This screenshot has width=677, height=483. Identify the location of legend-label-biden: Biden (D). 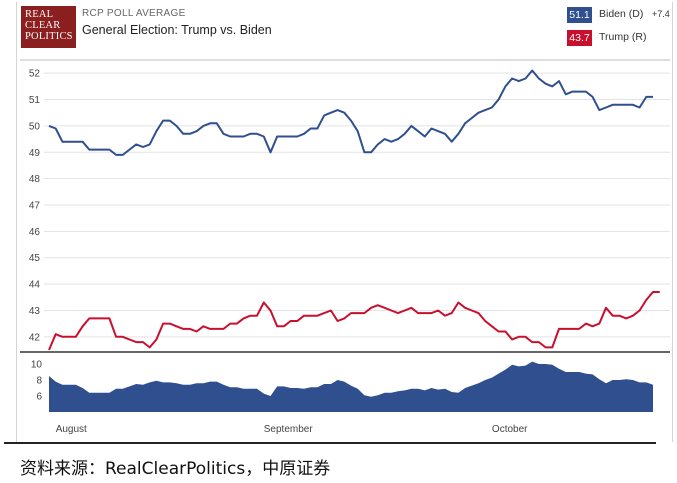
(621, 14).